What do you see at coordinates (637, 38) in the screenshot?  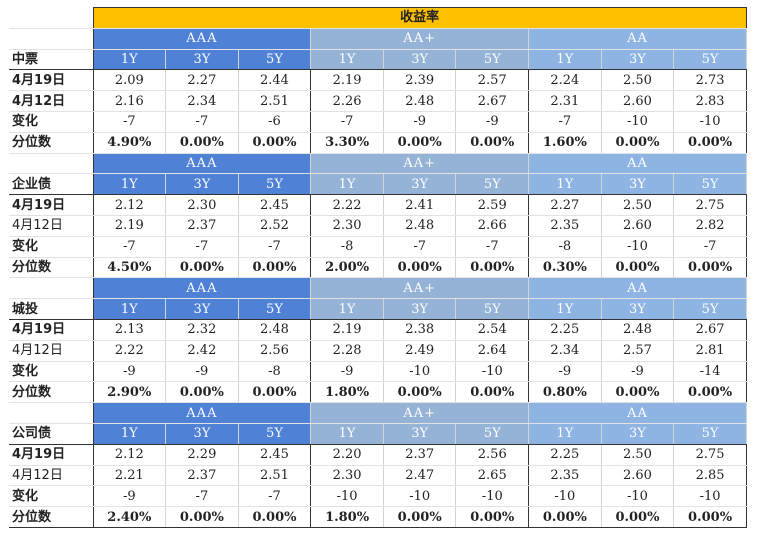 I see `rating-group-header: AA` at bounding box center [637, 38].